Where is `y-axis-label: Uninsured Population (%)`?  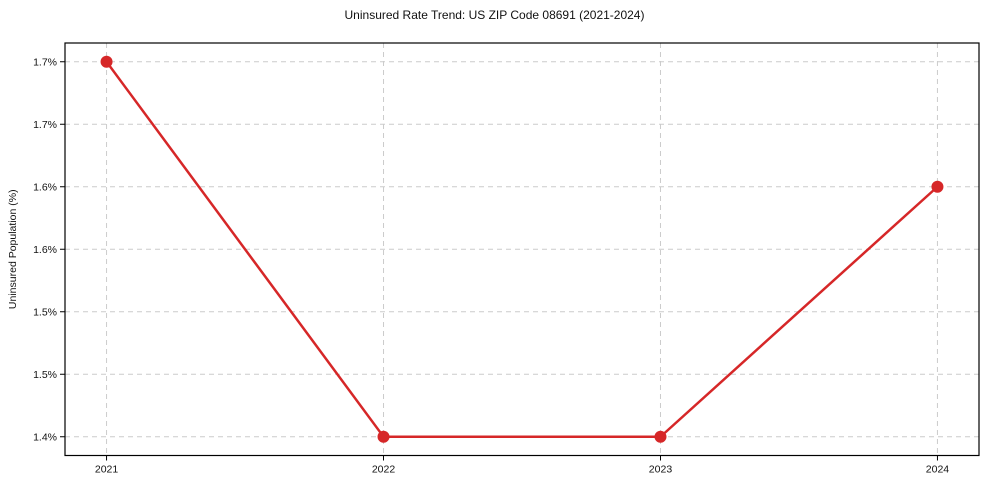
y-axis-label: Uninsured Population (%) is located at coordinates (13, 249).